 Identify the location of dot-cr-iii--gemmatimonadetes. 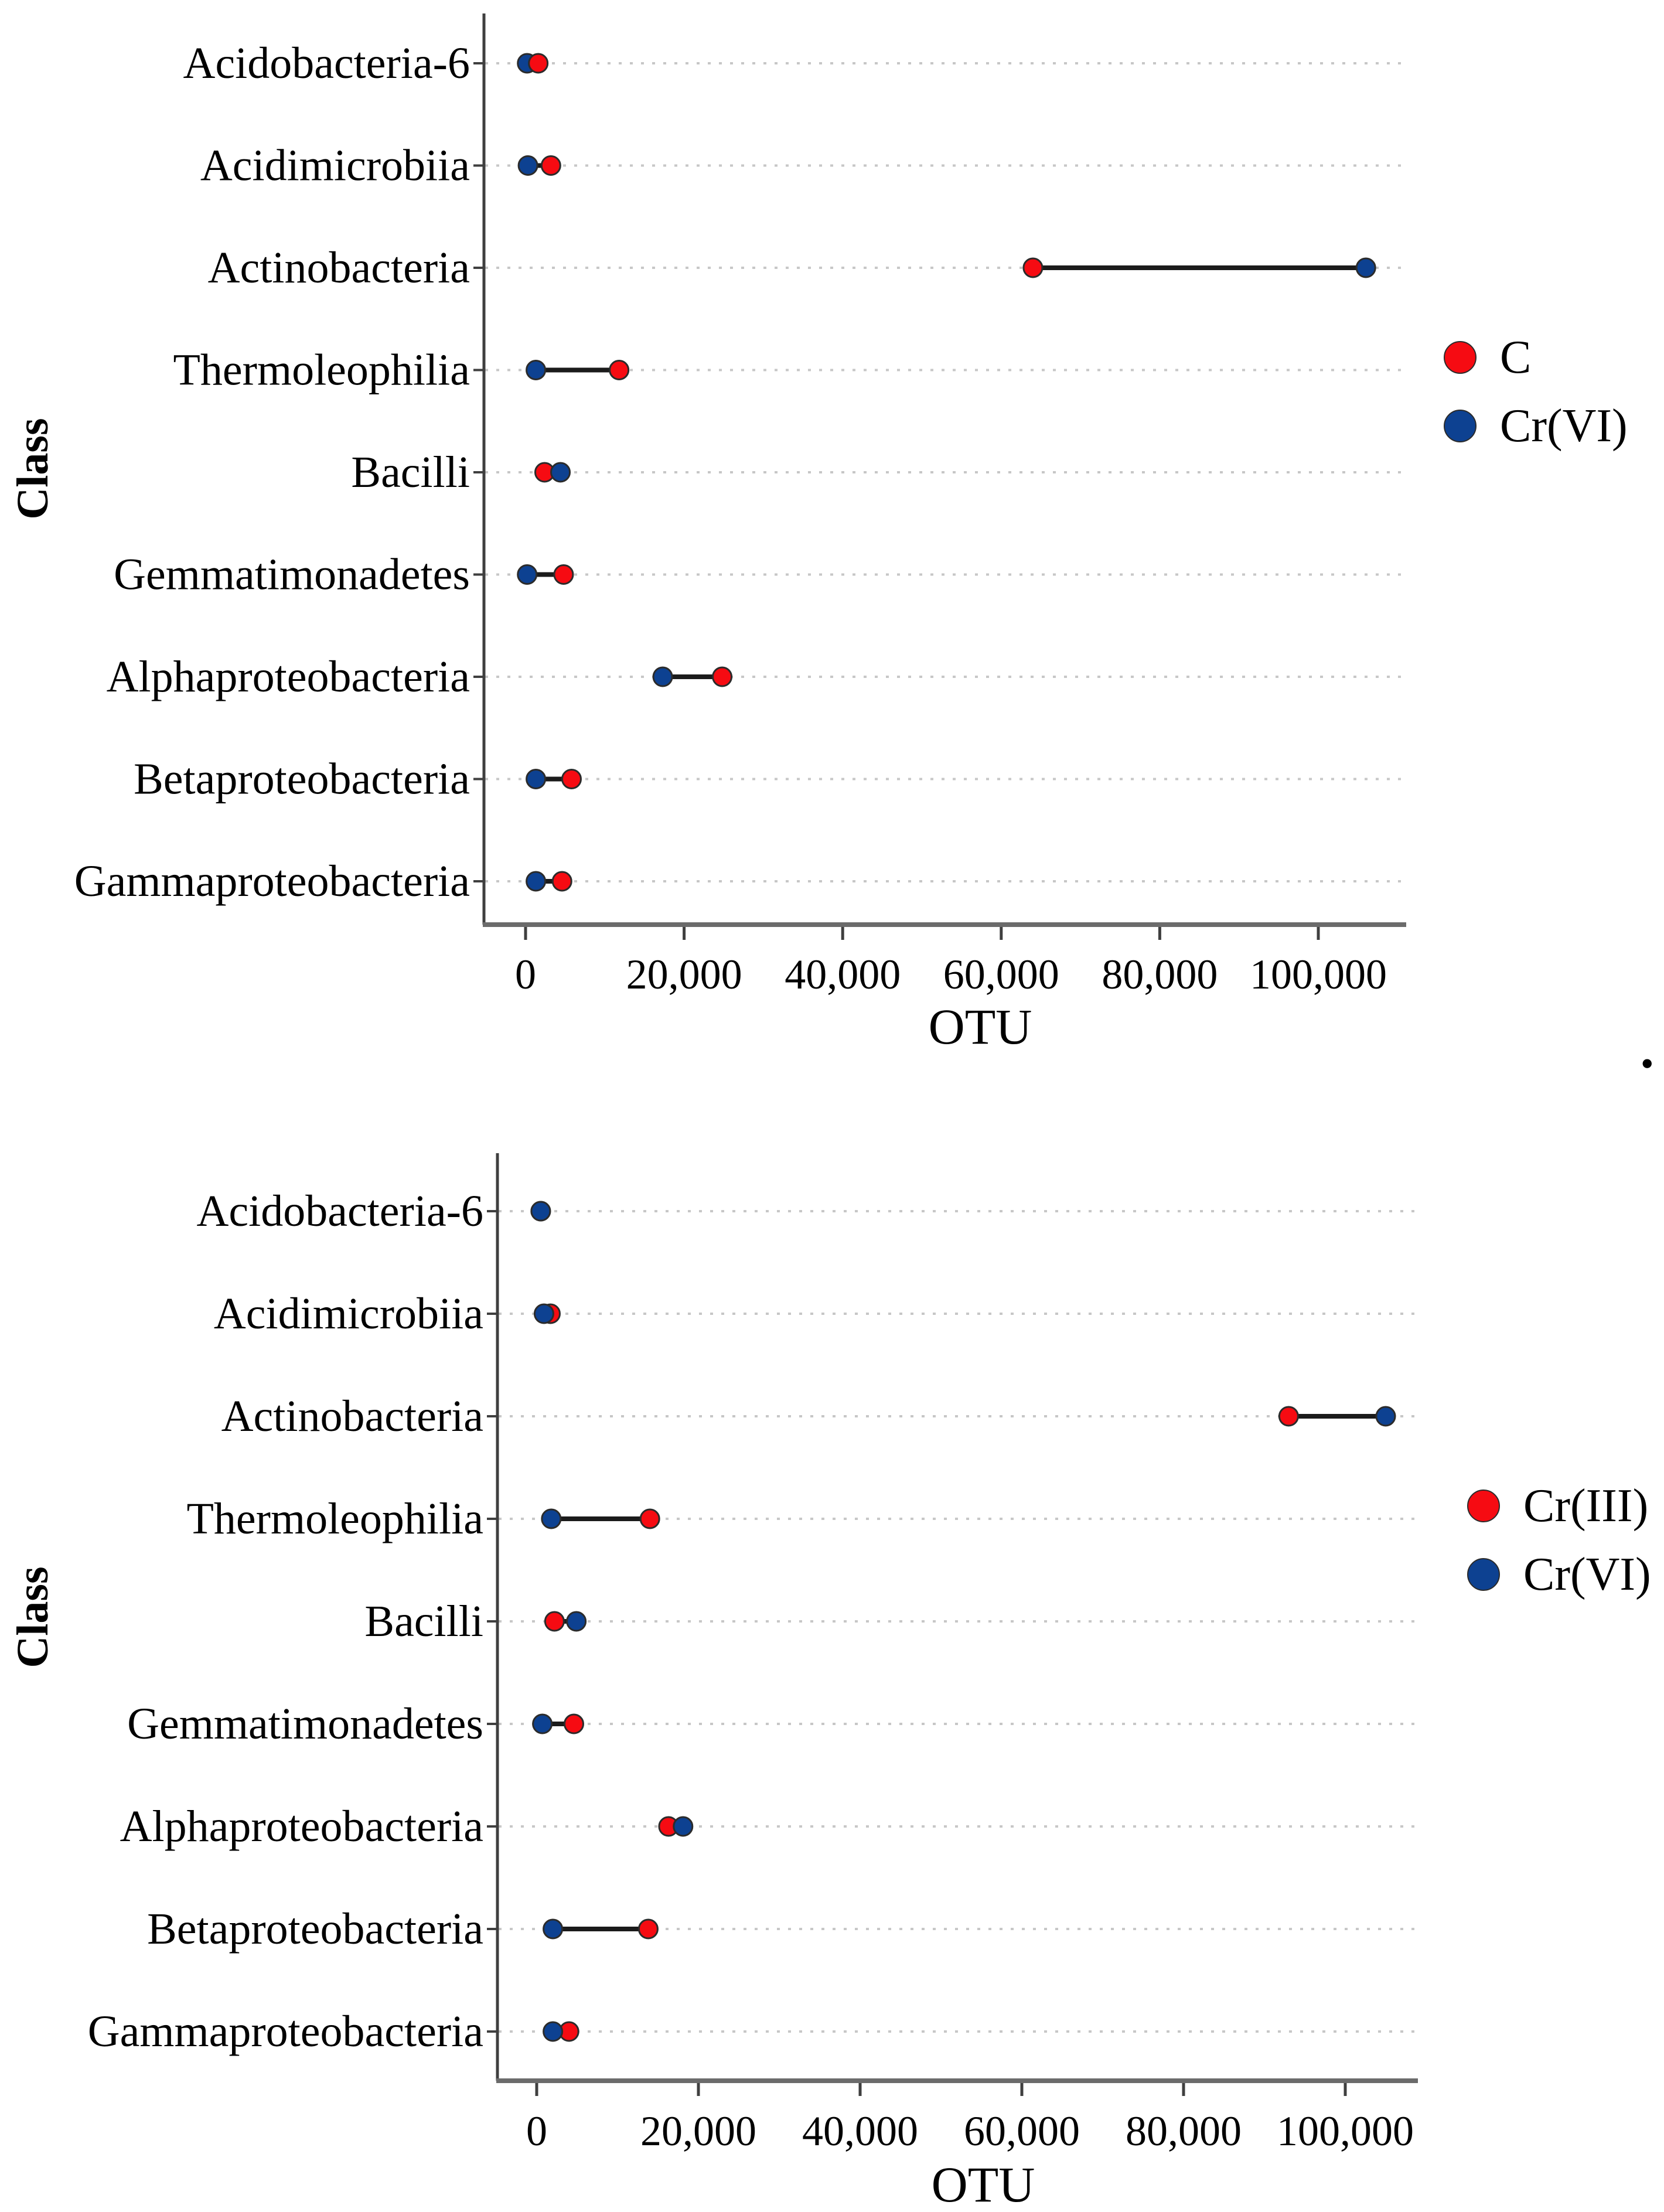
(573, 1723).